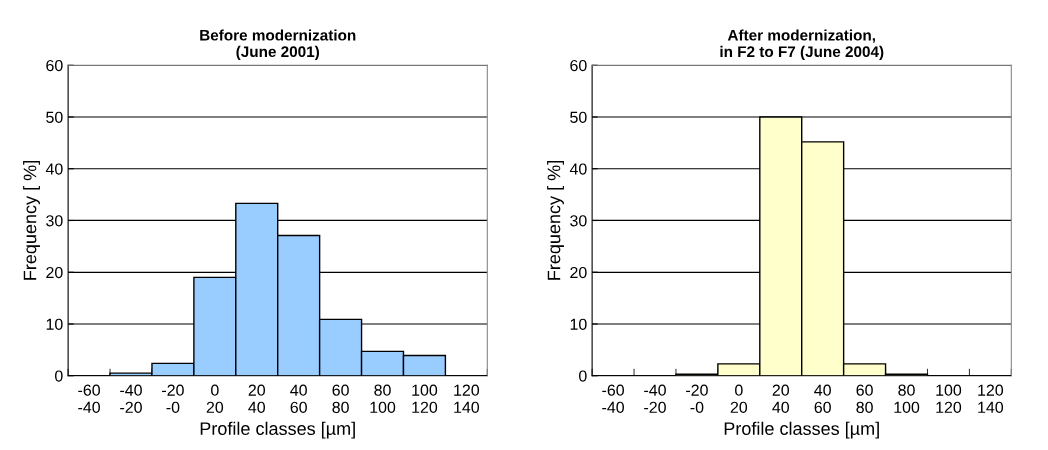 This screenshot has width=1048, height=450. I want to click on chart-title: After modernization, in F2 to F7 (June 2004), so click(802, 45).